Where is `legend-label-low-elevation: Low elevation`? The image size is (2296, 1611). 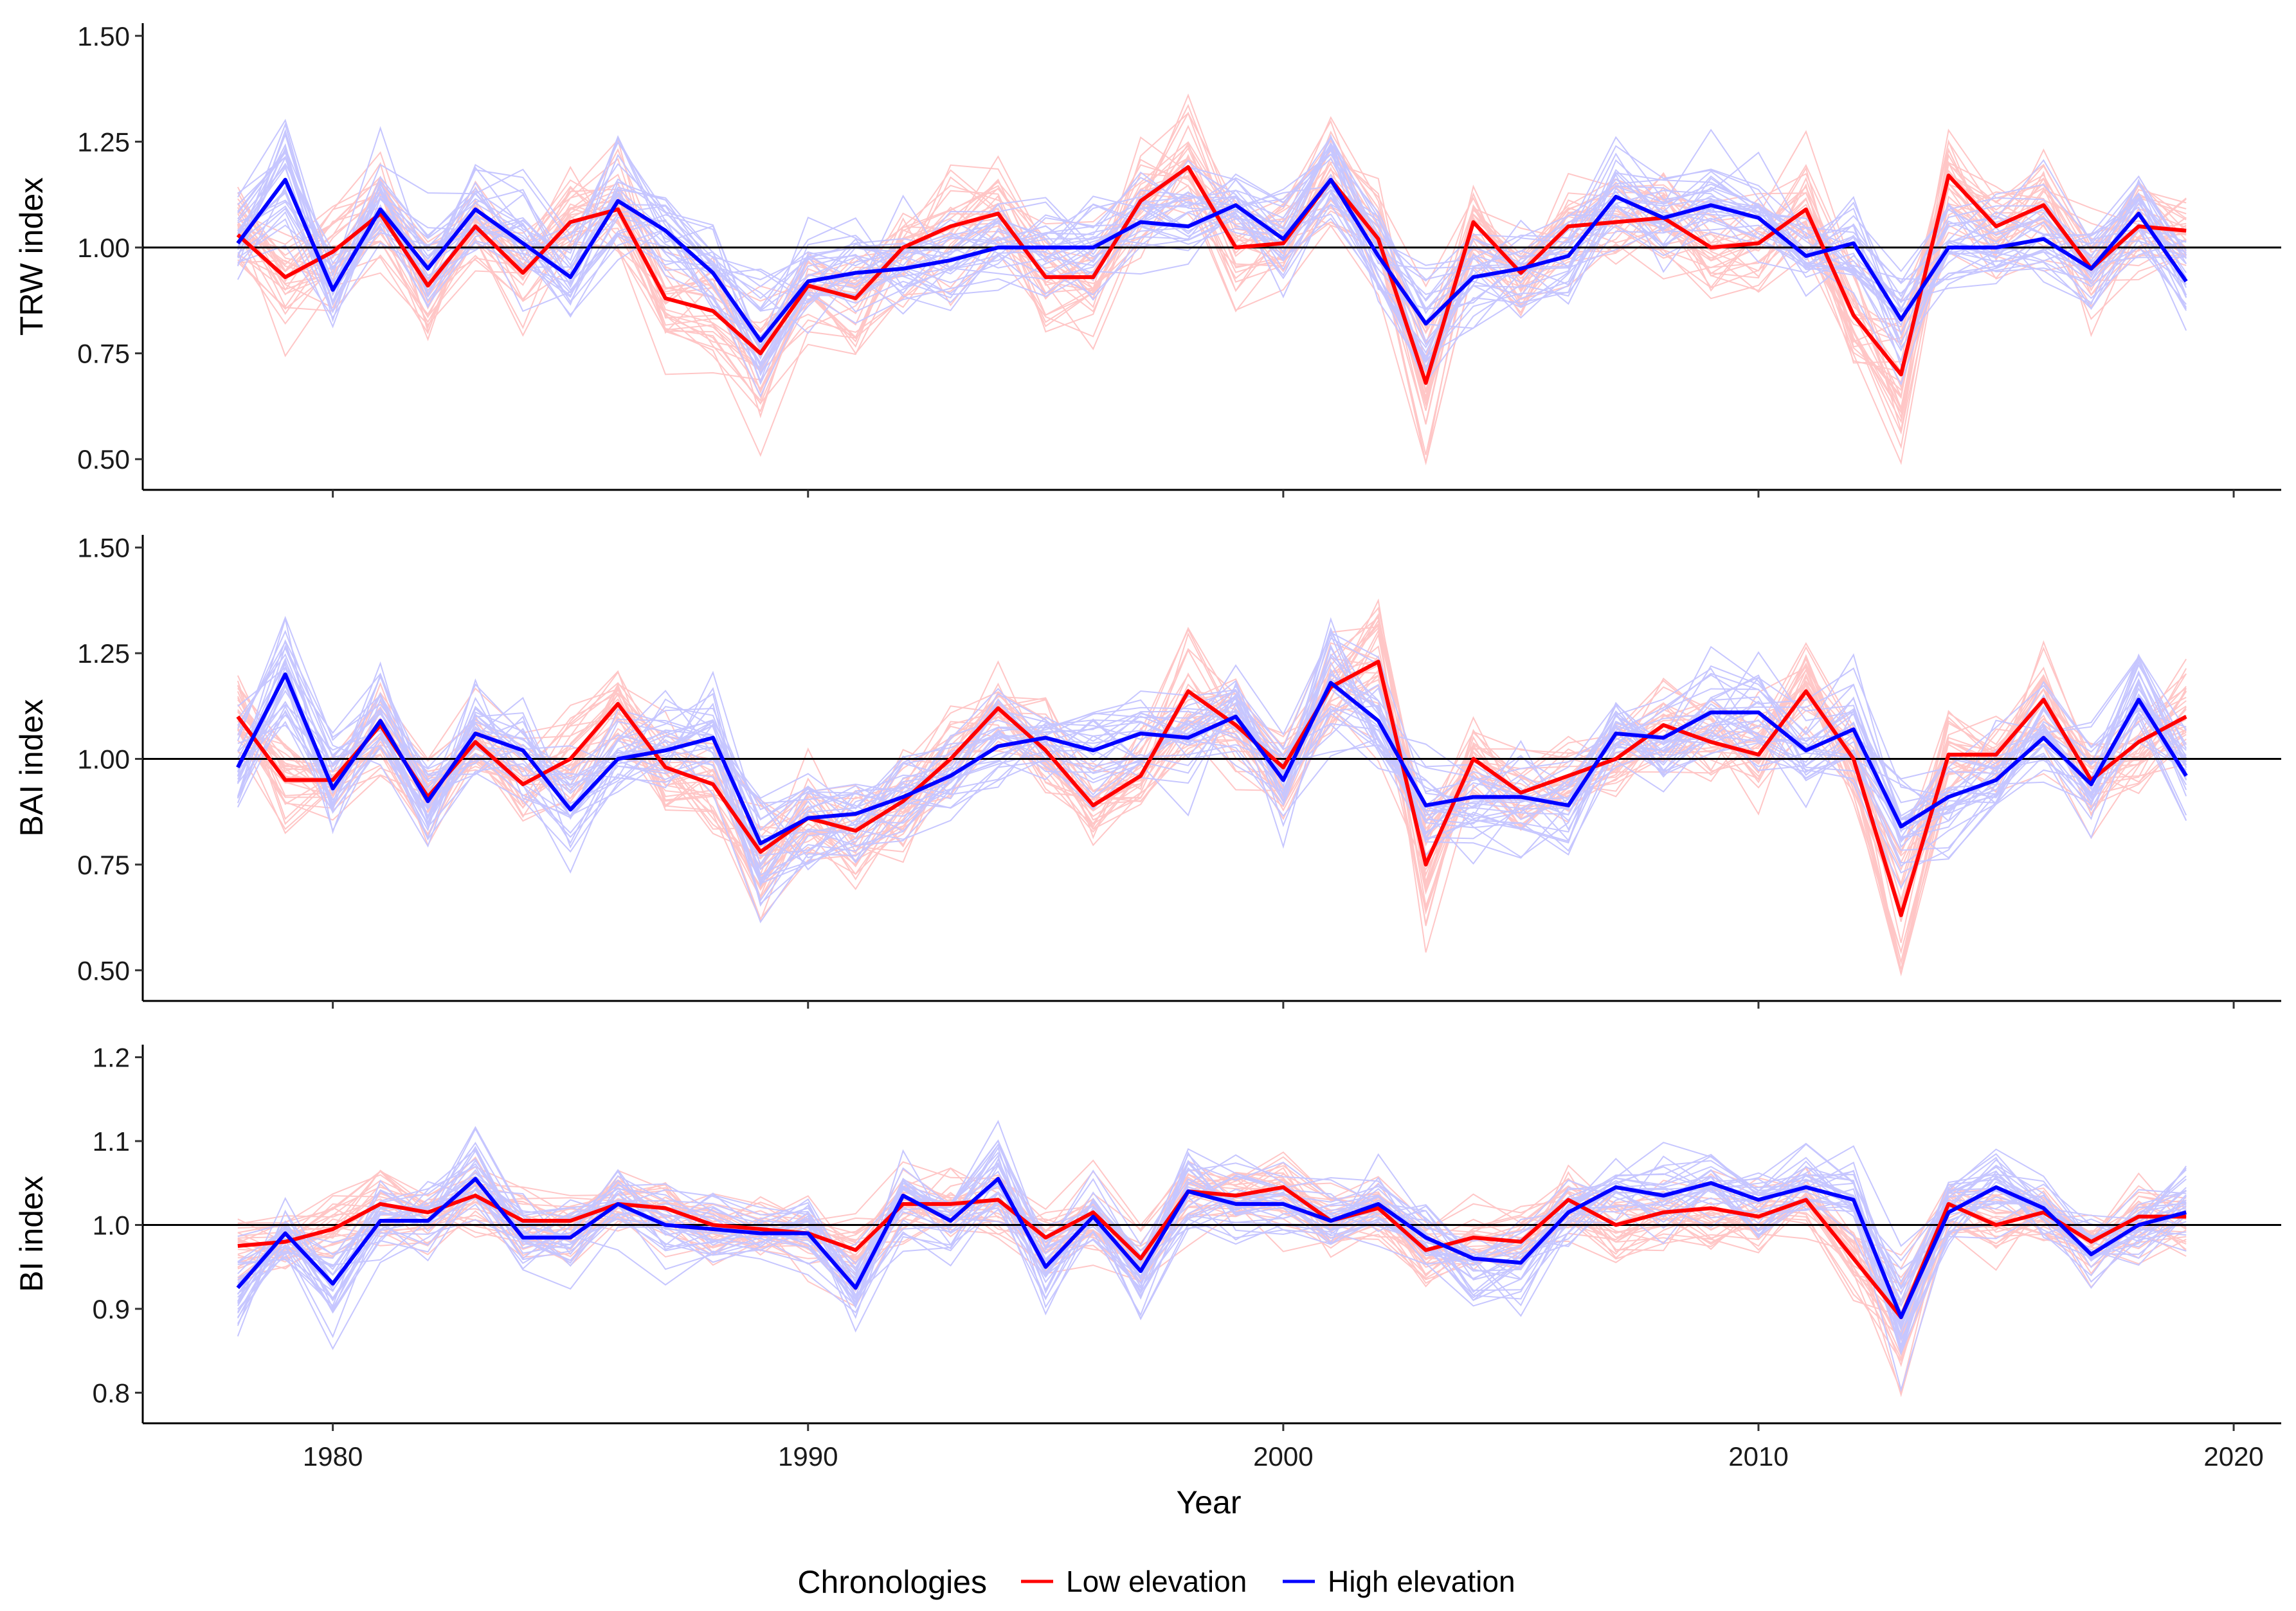
legend-label-low-elevation: Low elevation is located at coordinates (1156, 1582).